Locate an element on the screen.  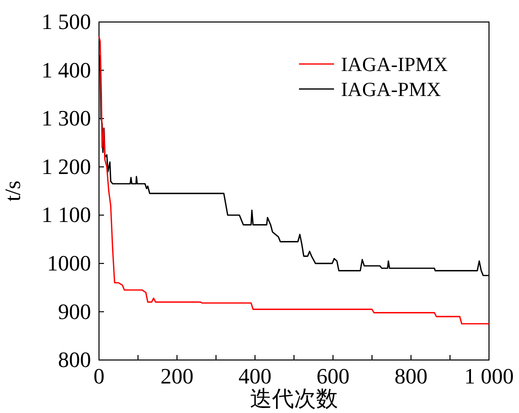
y-tick-label: 900 is located at coordinates (74, 311).